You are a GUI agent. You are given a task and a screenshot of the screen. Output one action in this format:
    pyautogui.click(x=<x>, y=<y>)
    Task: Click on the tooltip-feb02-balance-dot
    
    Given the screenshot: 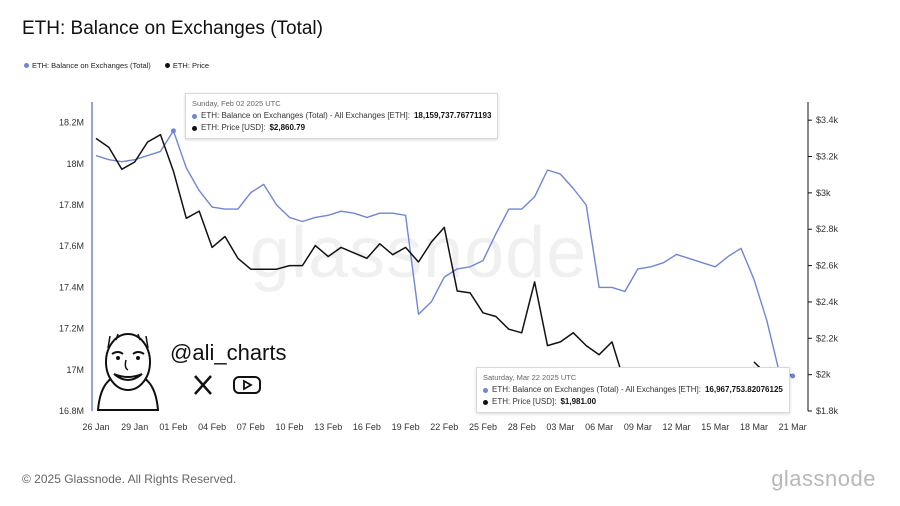 What is the action you would take?
    pyautogui.click(x=194, y=116)
    